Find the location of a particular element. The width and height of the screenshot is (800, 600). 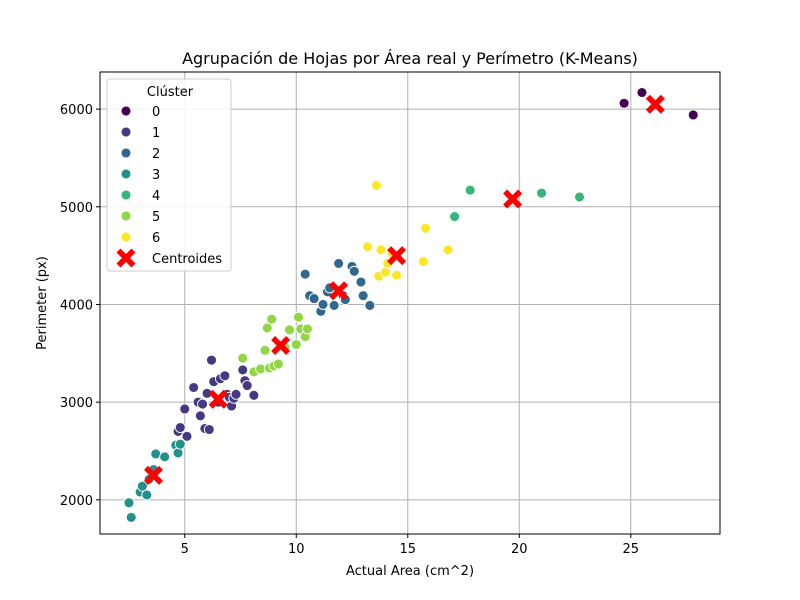

x-axis-label: Actual Area (cm^2) is located at coordinates (410, 571).